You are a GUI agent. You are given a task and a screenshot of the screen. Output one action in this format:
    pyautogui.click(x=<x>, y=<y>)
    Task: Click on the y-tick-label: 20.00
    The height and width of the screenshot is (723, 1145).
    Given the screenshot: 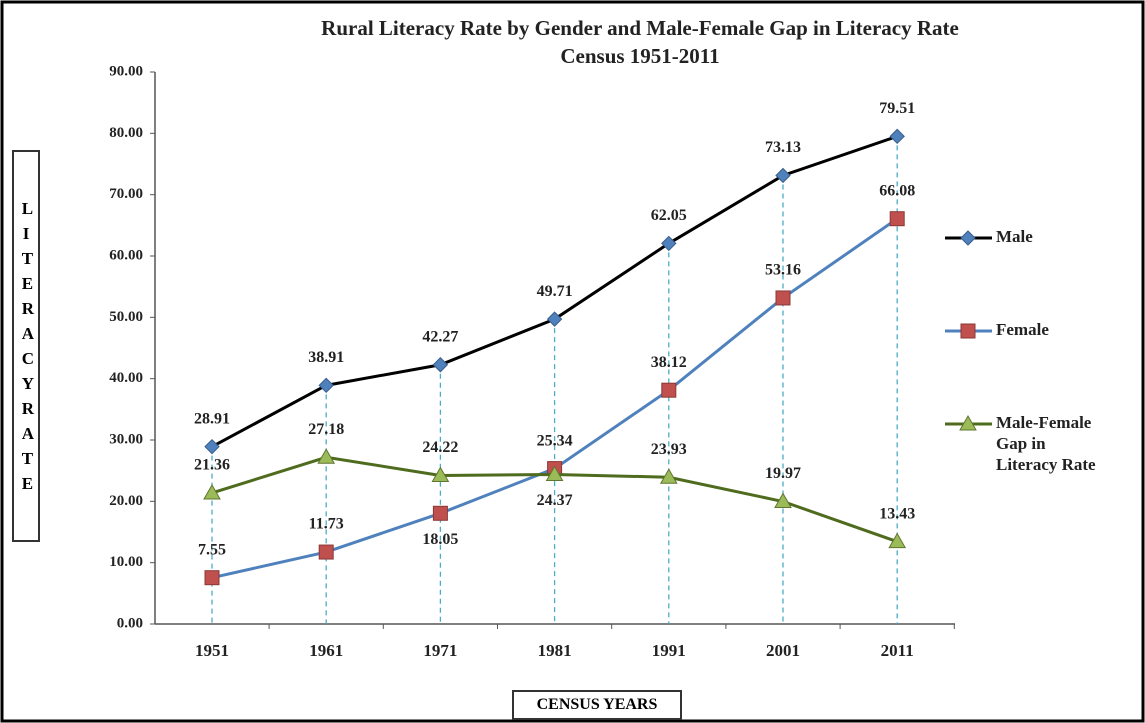 What is the action you would take?
    pyautogui.click(x=126, y=501)
    